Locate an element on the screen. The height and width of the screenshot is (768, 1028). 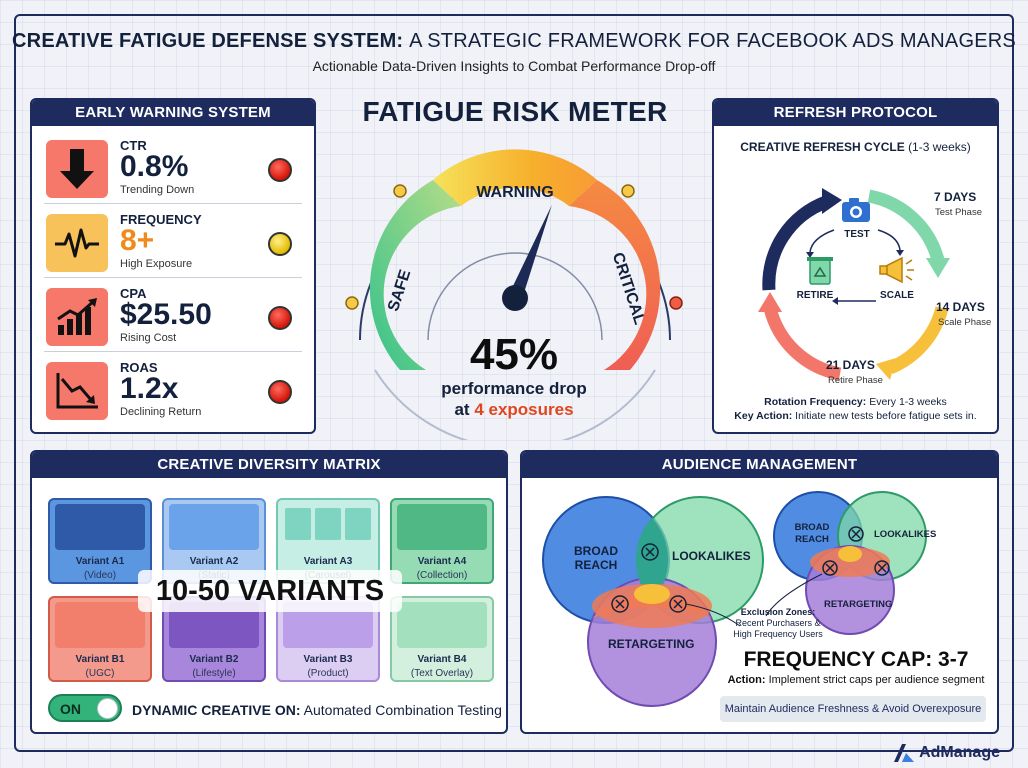
arrow-down-icon is located at coordinates (77, 169).